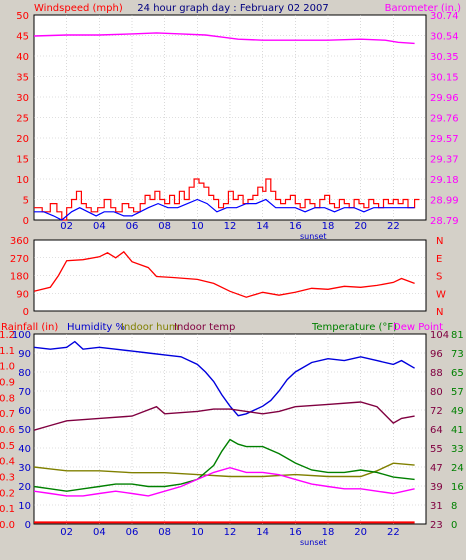  I want to click on humidity-legend: Humidity %, so click(96, 327).